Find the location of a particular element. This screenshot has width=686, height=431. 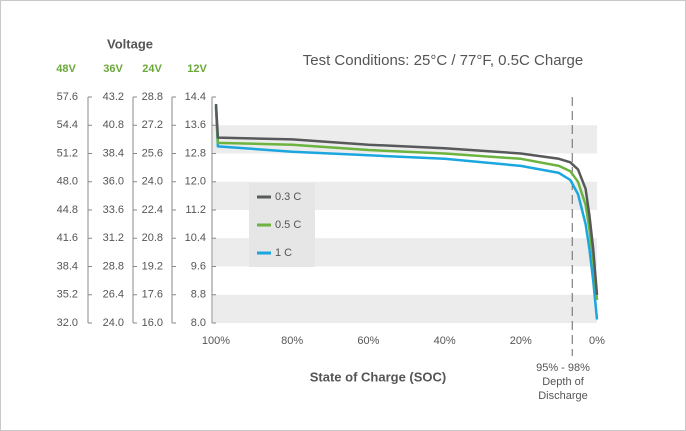

legend-label: 0.5 C is located at coordinates (288, 225).